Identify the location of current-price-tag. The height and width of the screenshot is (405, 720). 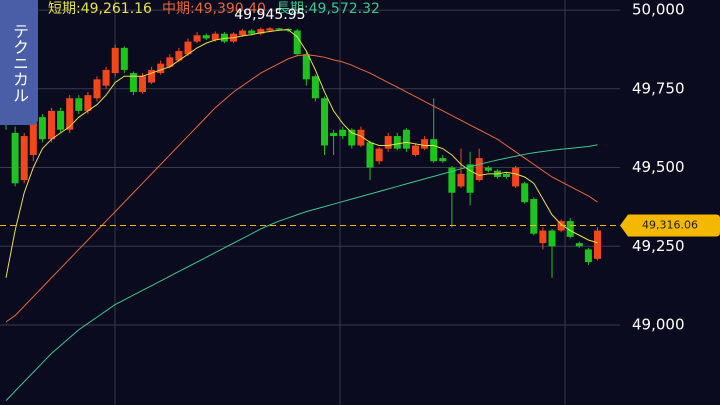
(670, 225).